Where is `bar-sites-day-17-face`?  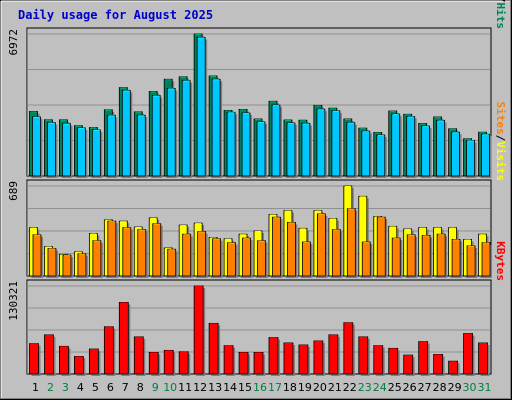 bar-sites-day-17-face is located at coordinates (276, 246).